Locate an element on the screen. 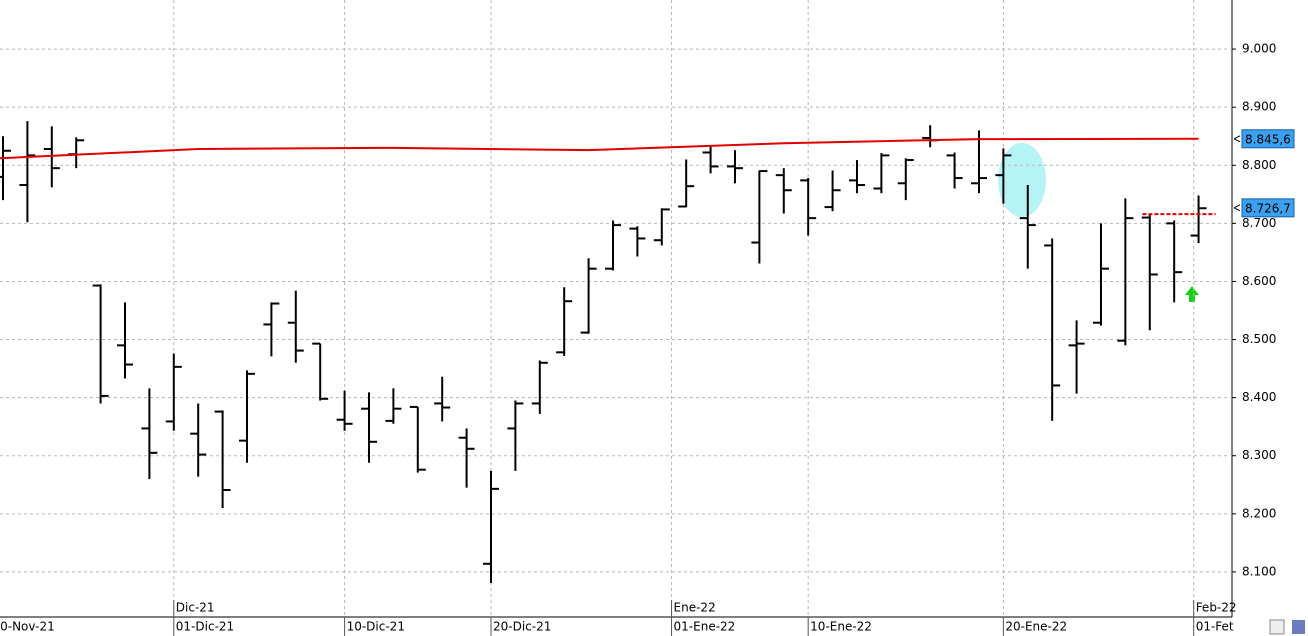 This screenshot has height=636, width=1308. y-tick-label: 8.500 is located at coordinates (1259, 339).